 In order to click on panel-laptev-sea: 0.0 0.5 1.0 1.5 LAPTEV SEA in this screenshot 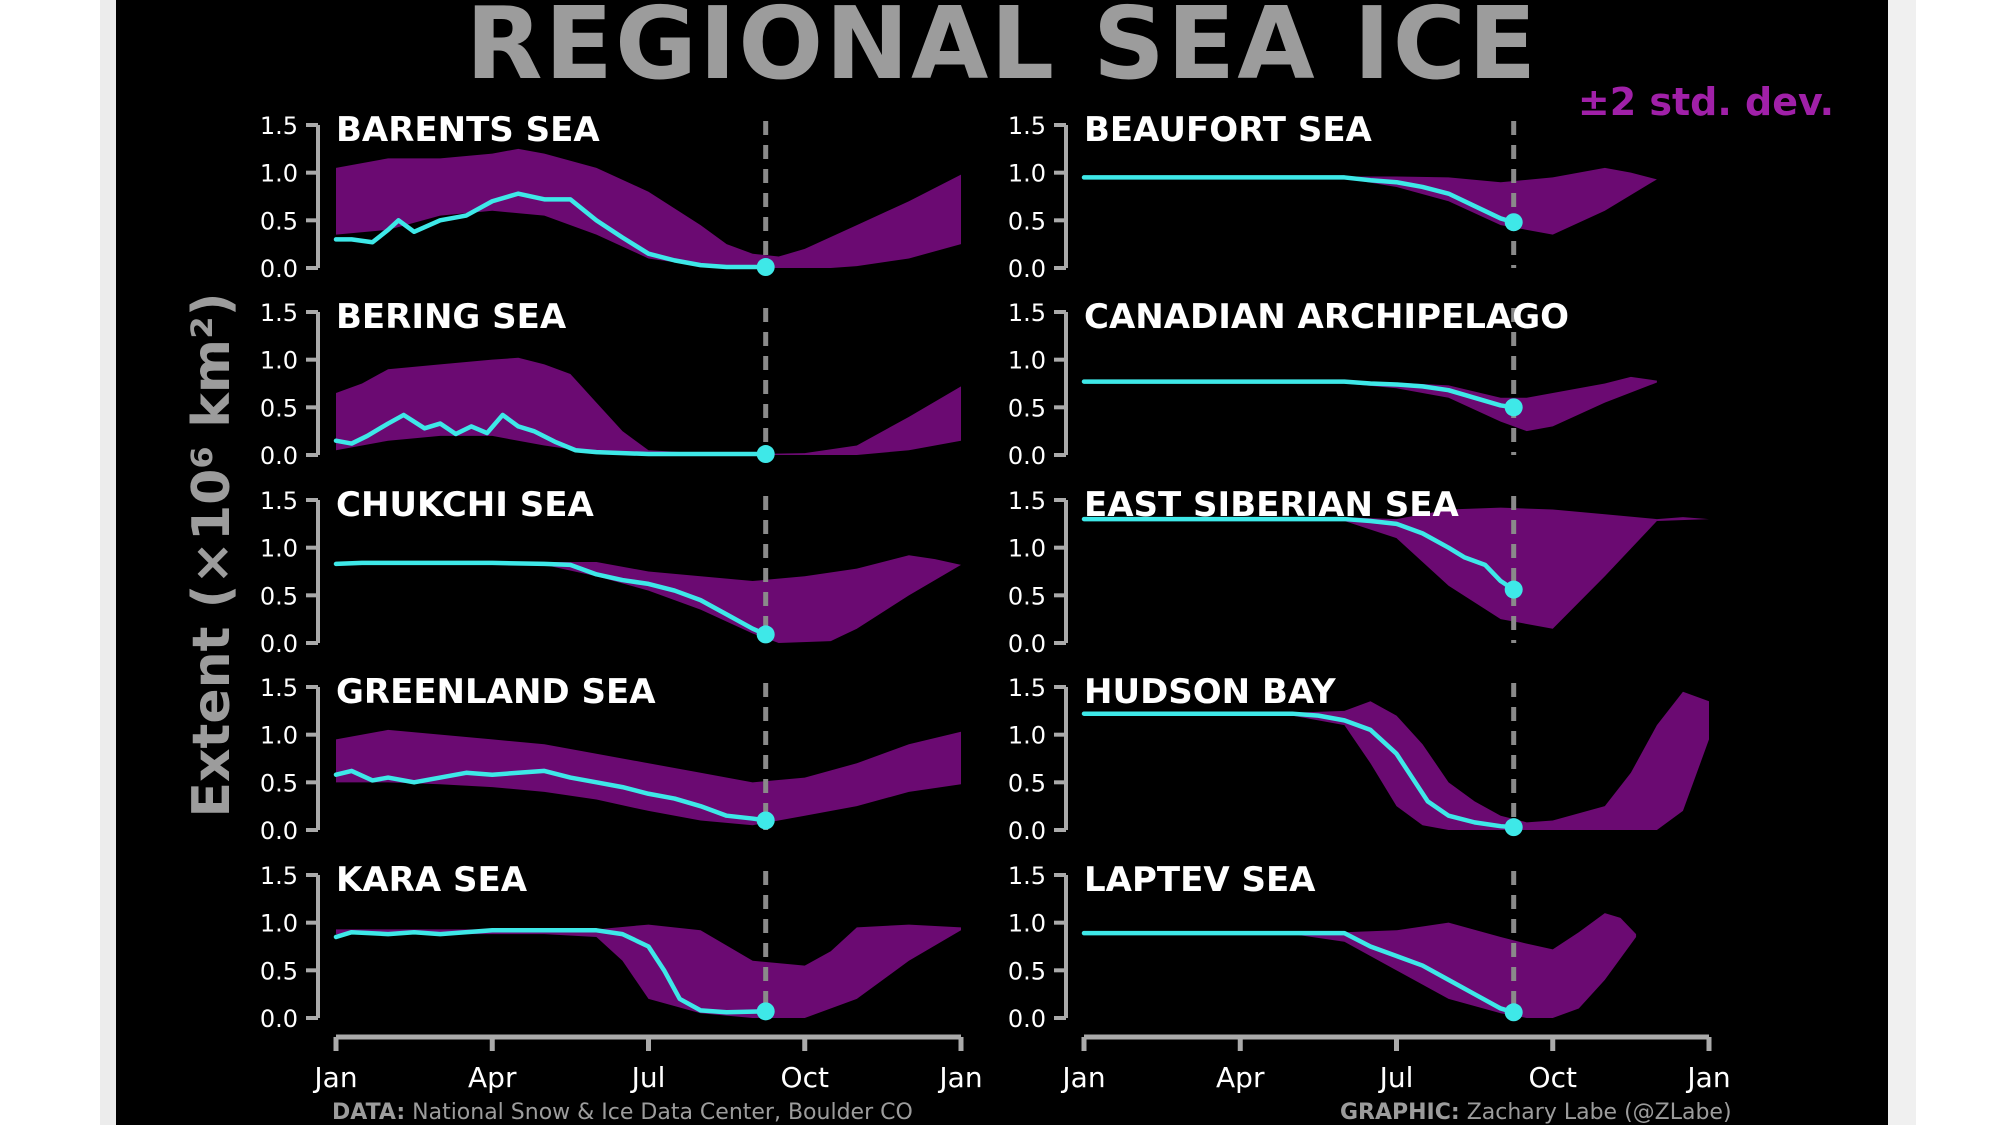, I will do `click(1322, 946)`.